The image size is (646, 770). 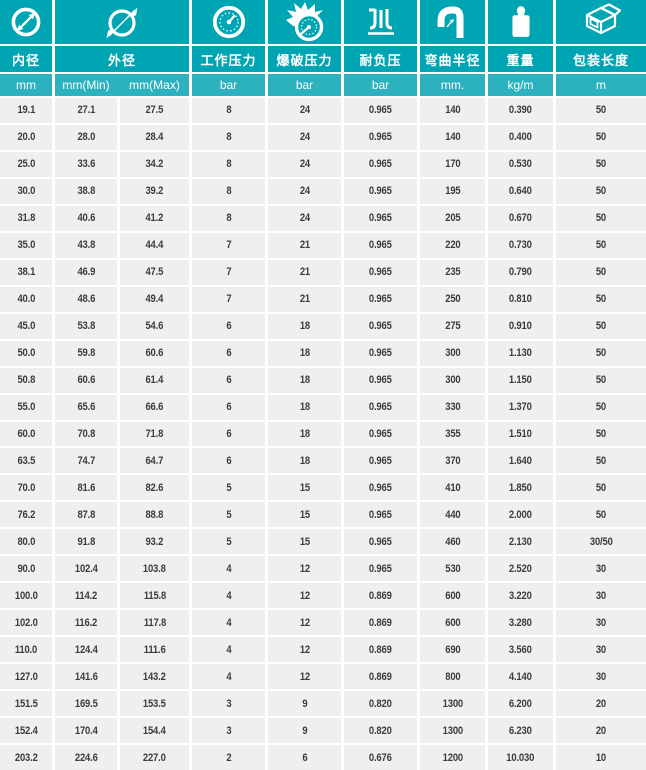 I want to click on table-cell: 40.0, so click(x=26, y=299).